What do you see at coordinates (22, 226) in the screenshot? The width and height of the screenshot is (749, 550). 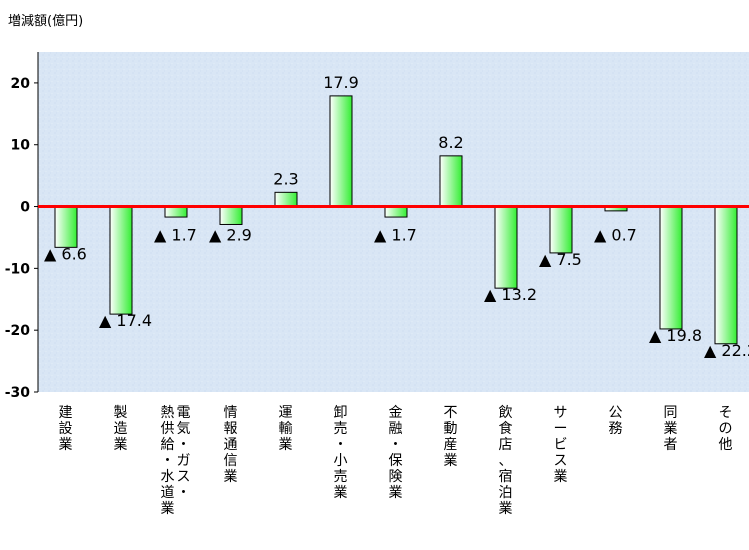 I see `y-axis: -30 -20 -10 0 10 20` at bounding box center [22, 226].